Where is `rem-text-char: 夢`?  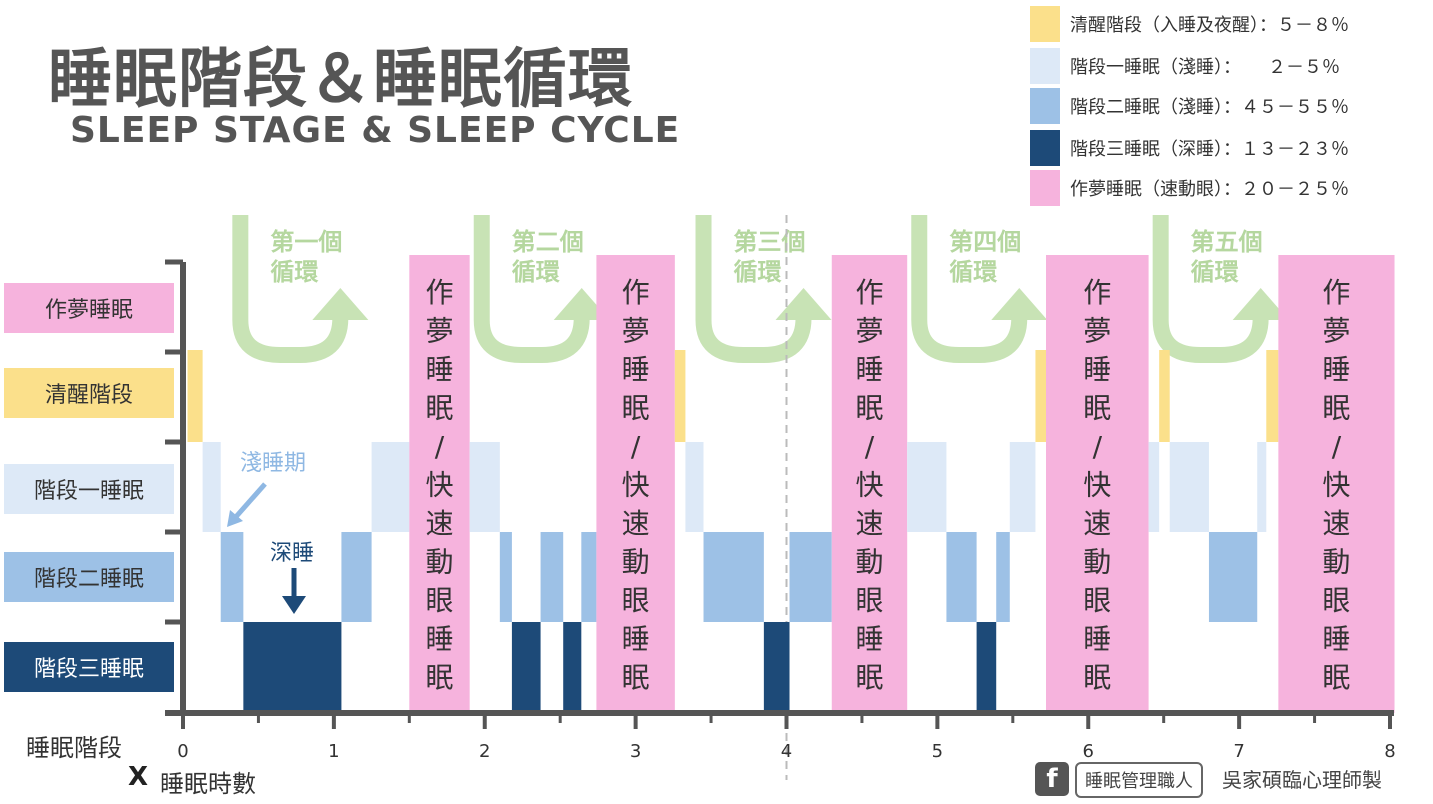
rem-text-char: 夢 is located at coordinates (869, 331).